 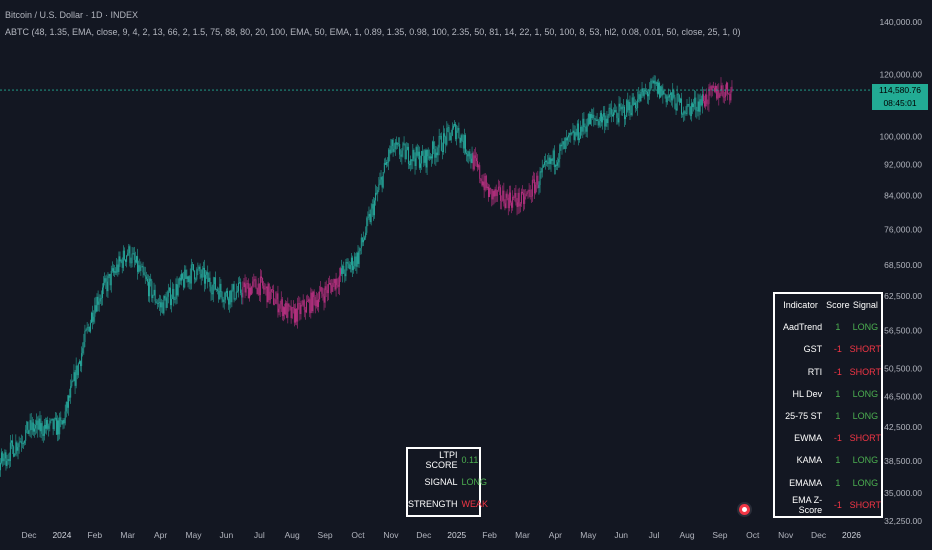 I want to click on price-axis-tick: 120,000.00, so click(x=900, y=74).